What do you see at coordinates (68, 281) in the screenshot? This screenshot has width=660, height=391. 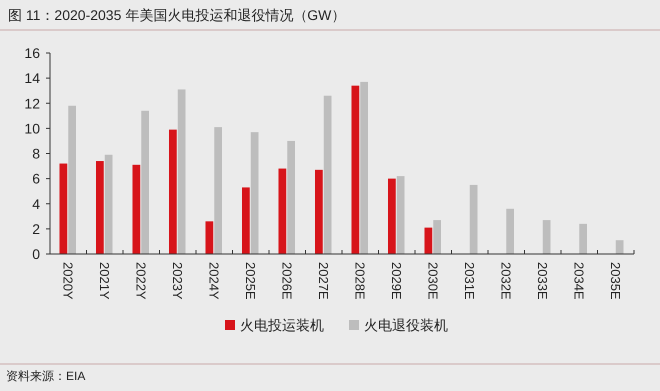 I see `x-tick-label: 2020Y` at bounding box center [68, 281].